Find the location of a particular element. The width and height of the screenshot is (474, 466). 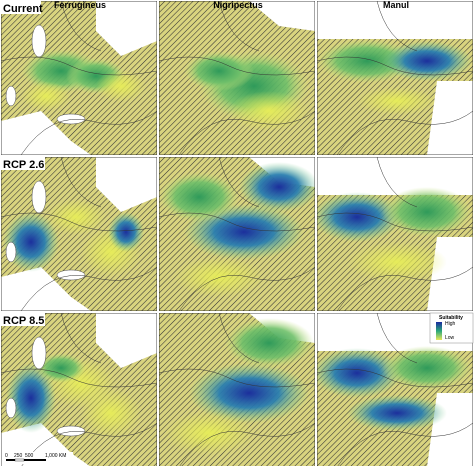

row-label: Current is located at coordinates (23, 9).